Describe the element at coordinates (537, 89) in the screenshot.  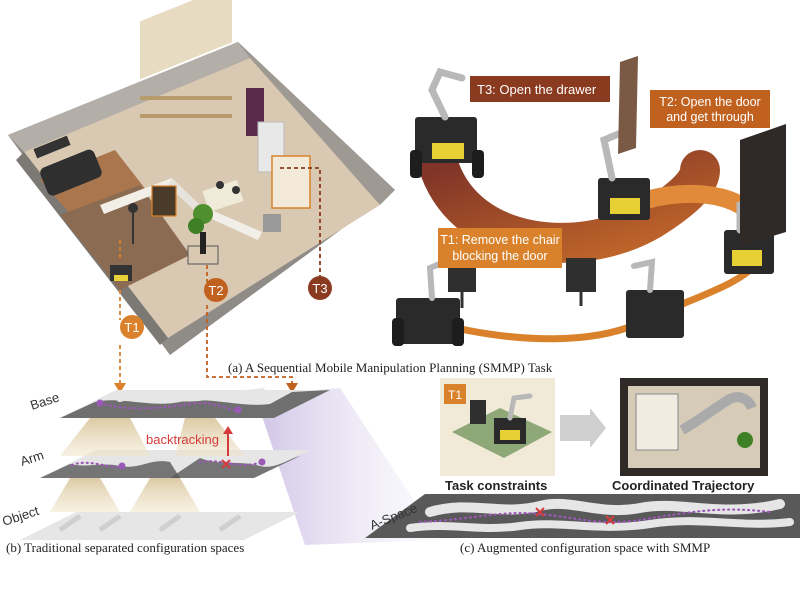
I see `svg-text: T3: Open the drawer` at that location.